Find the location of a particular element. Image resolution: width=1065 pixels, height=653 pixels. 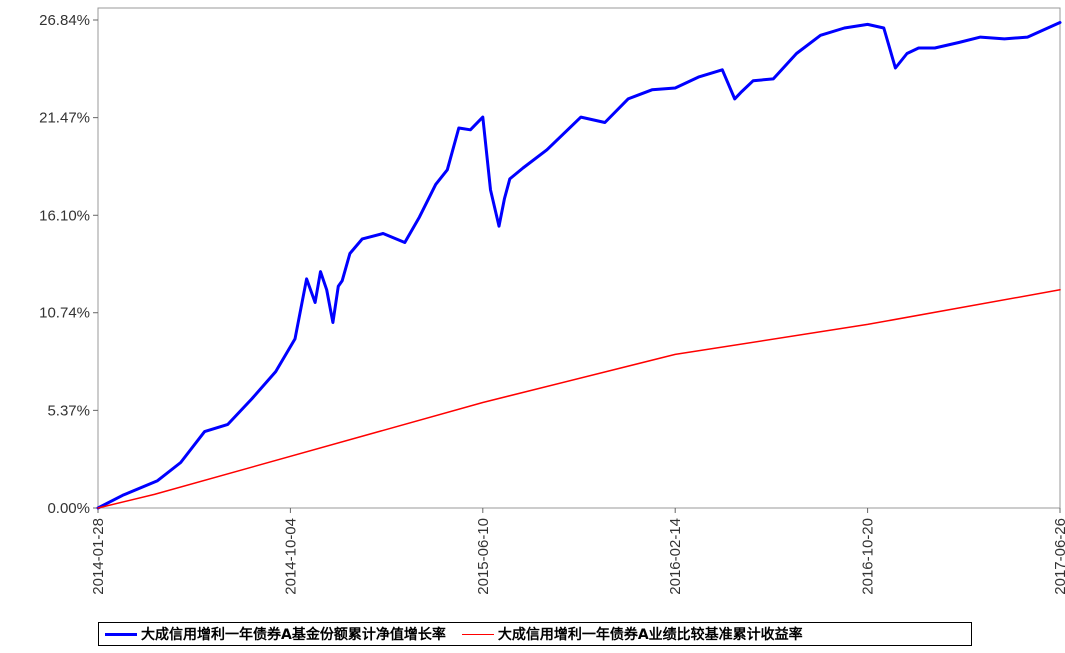

legend-label-nav-growth: 大成信用增利一年债券A基金份额累计净值增长率 is located at coordinates (293, 635).